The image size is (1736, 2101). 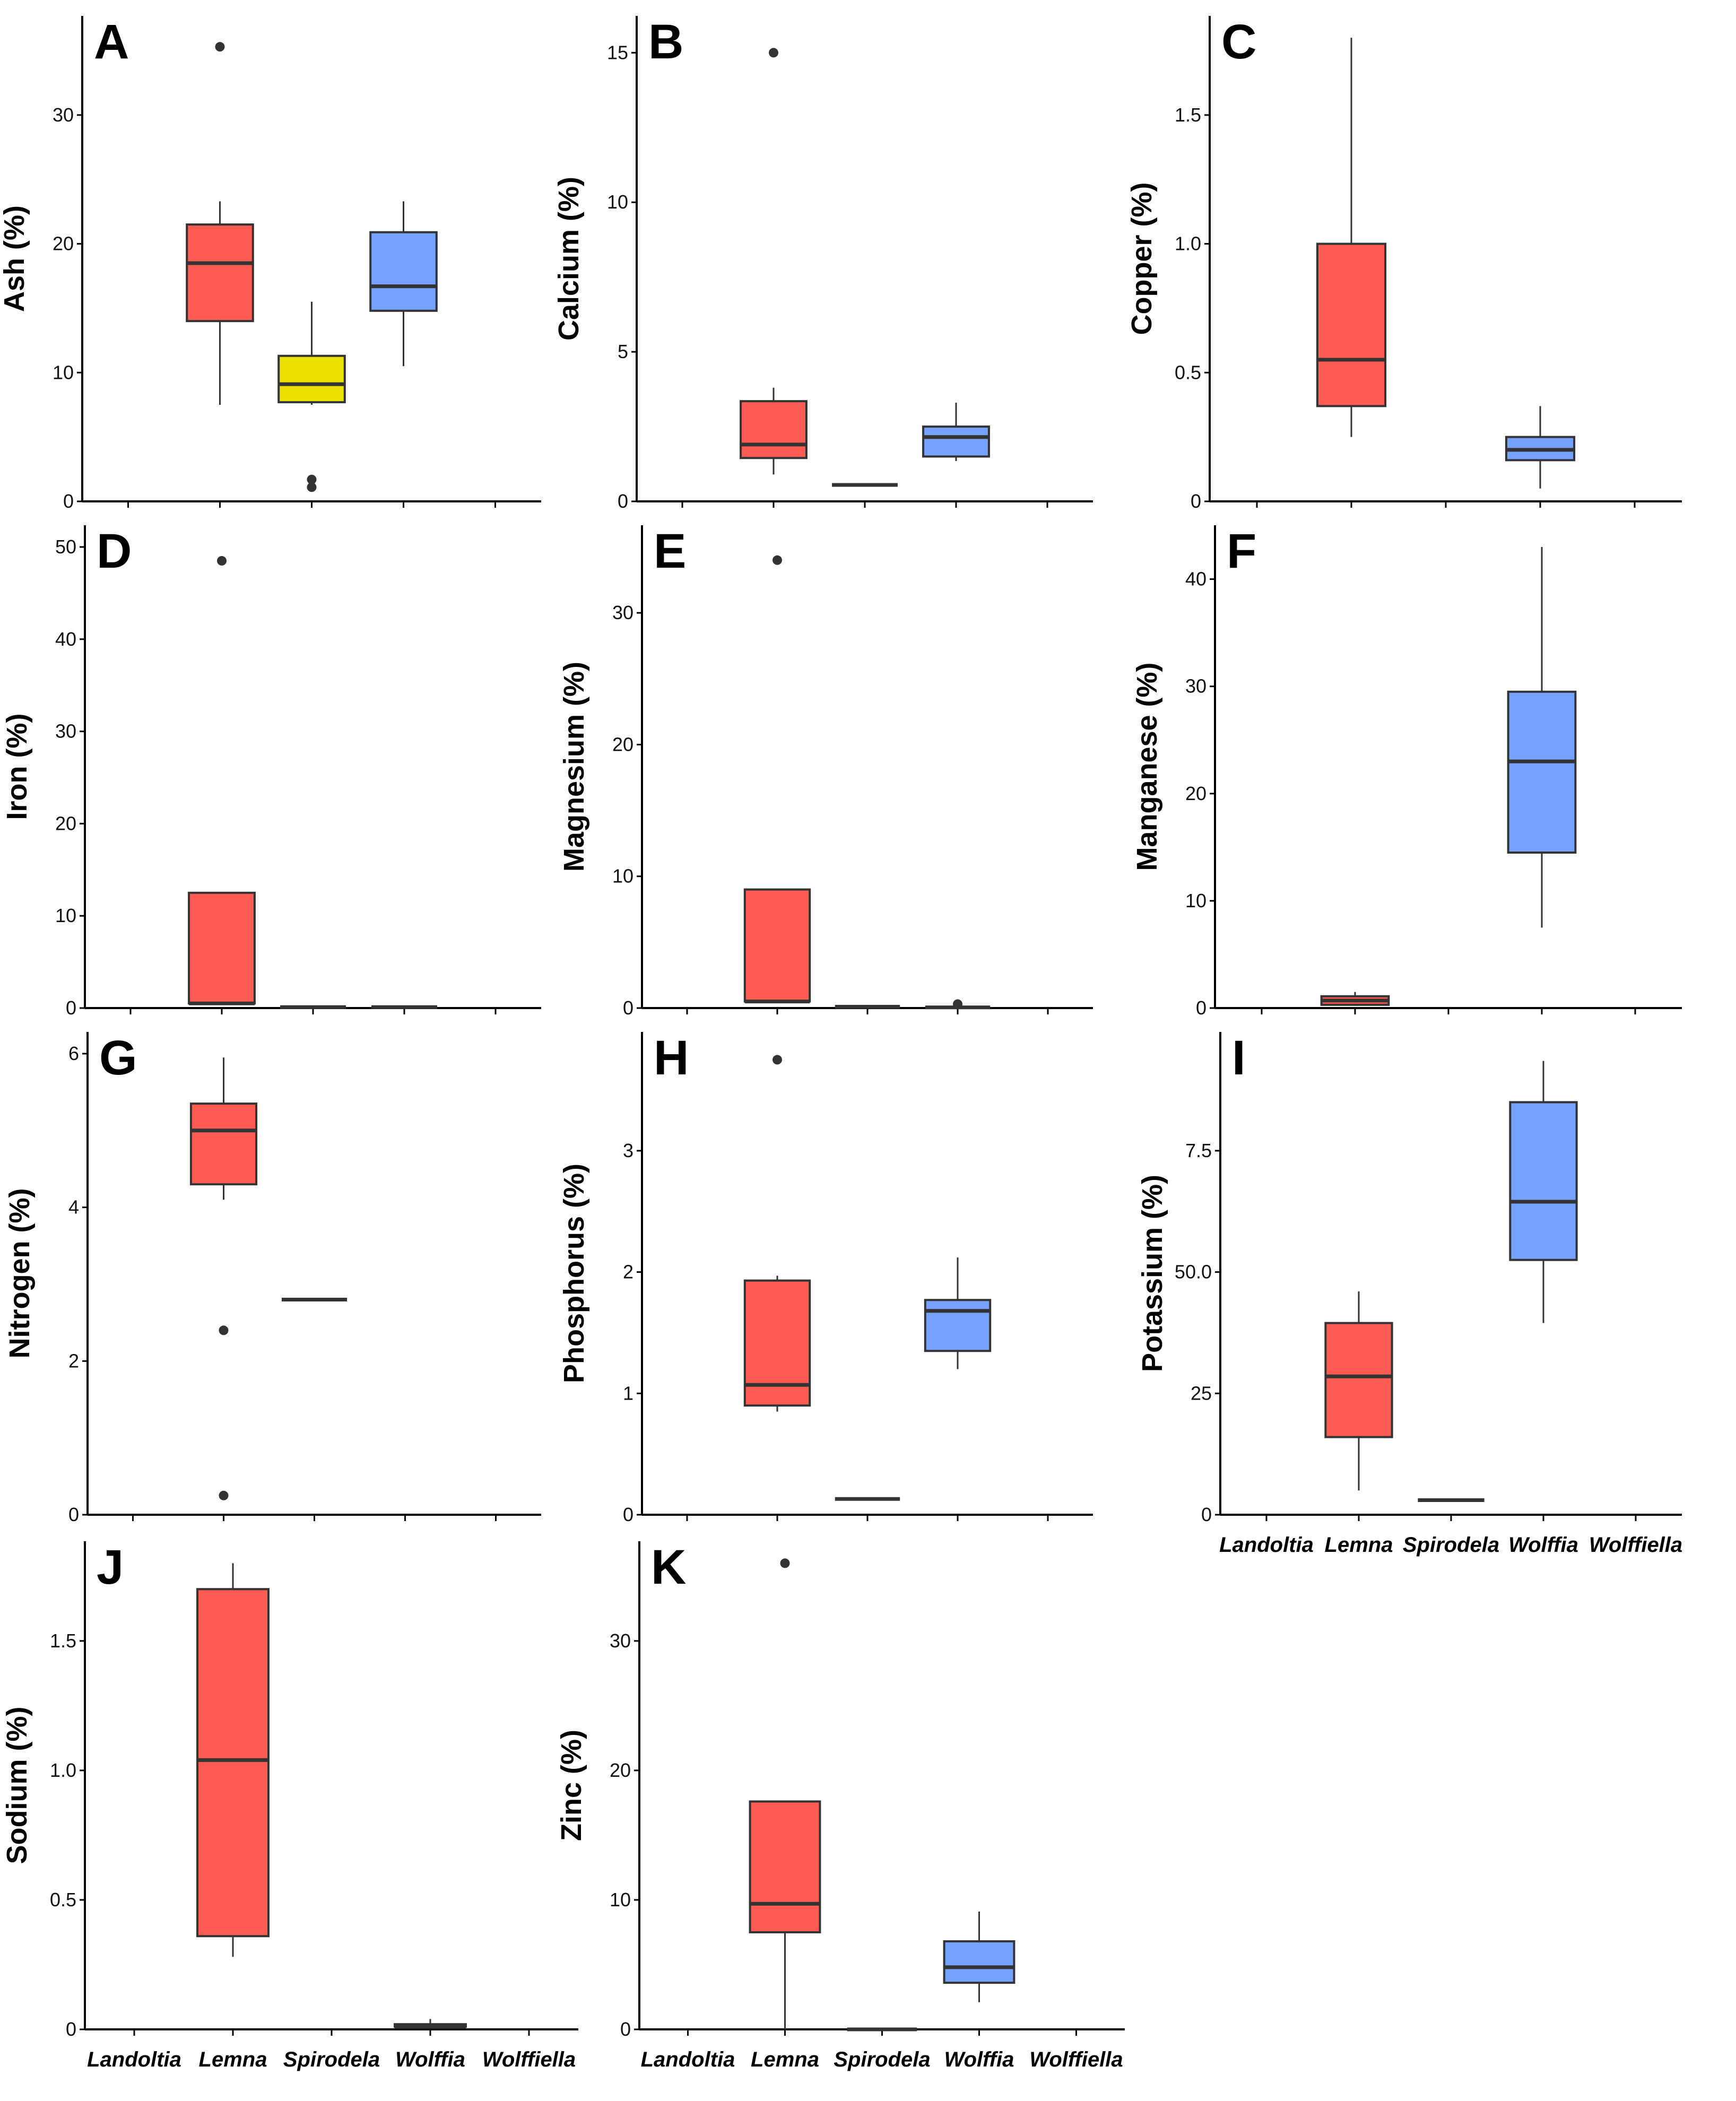 I want to click on y-axis-title: Magnesium (%), so click(x=574, y=767).